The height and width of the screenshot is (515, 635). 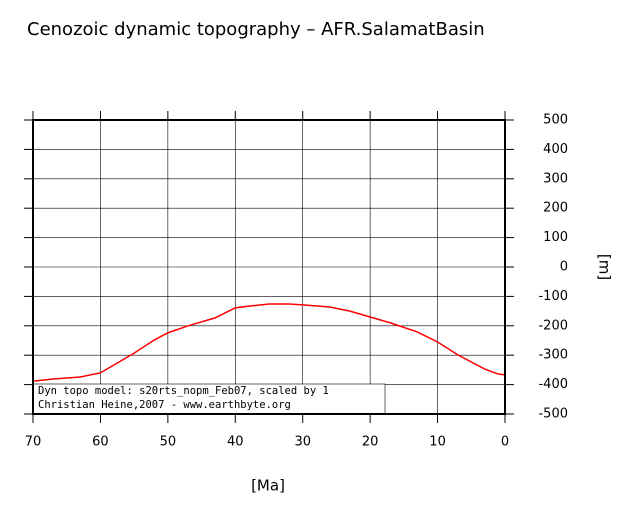 I want to click on y-tick-label: -200, so click(x=553, y=325).